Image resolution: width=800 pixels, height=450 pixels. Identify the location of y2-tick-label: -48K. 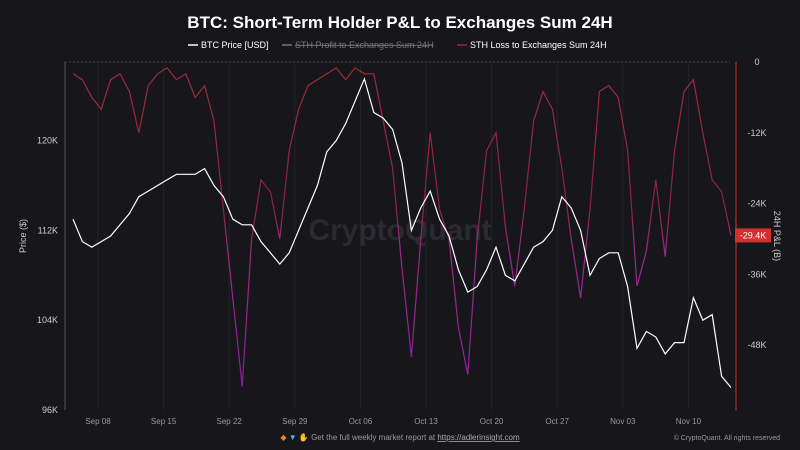
(756, 345).